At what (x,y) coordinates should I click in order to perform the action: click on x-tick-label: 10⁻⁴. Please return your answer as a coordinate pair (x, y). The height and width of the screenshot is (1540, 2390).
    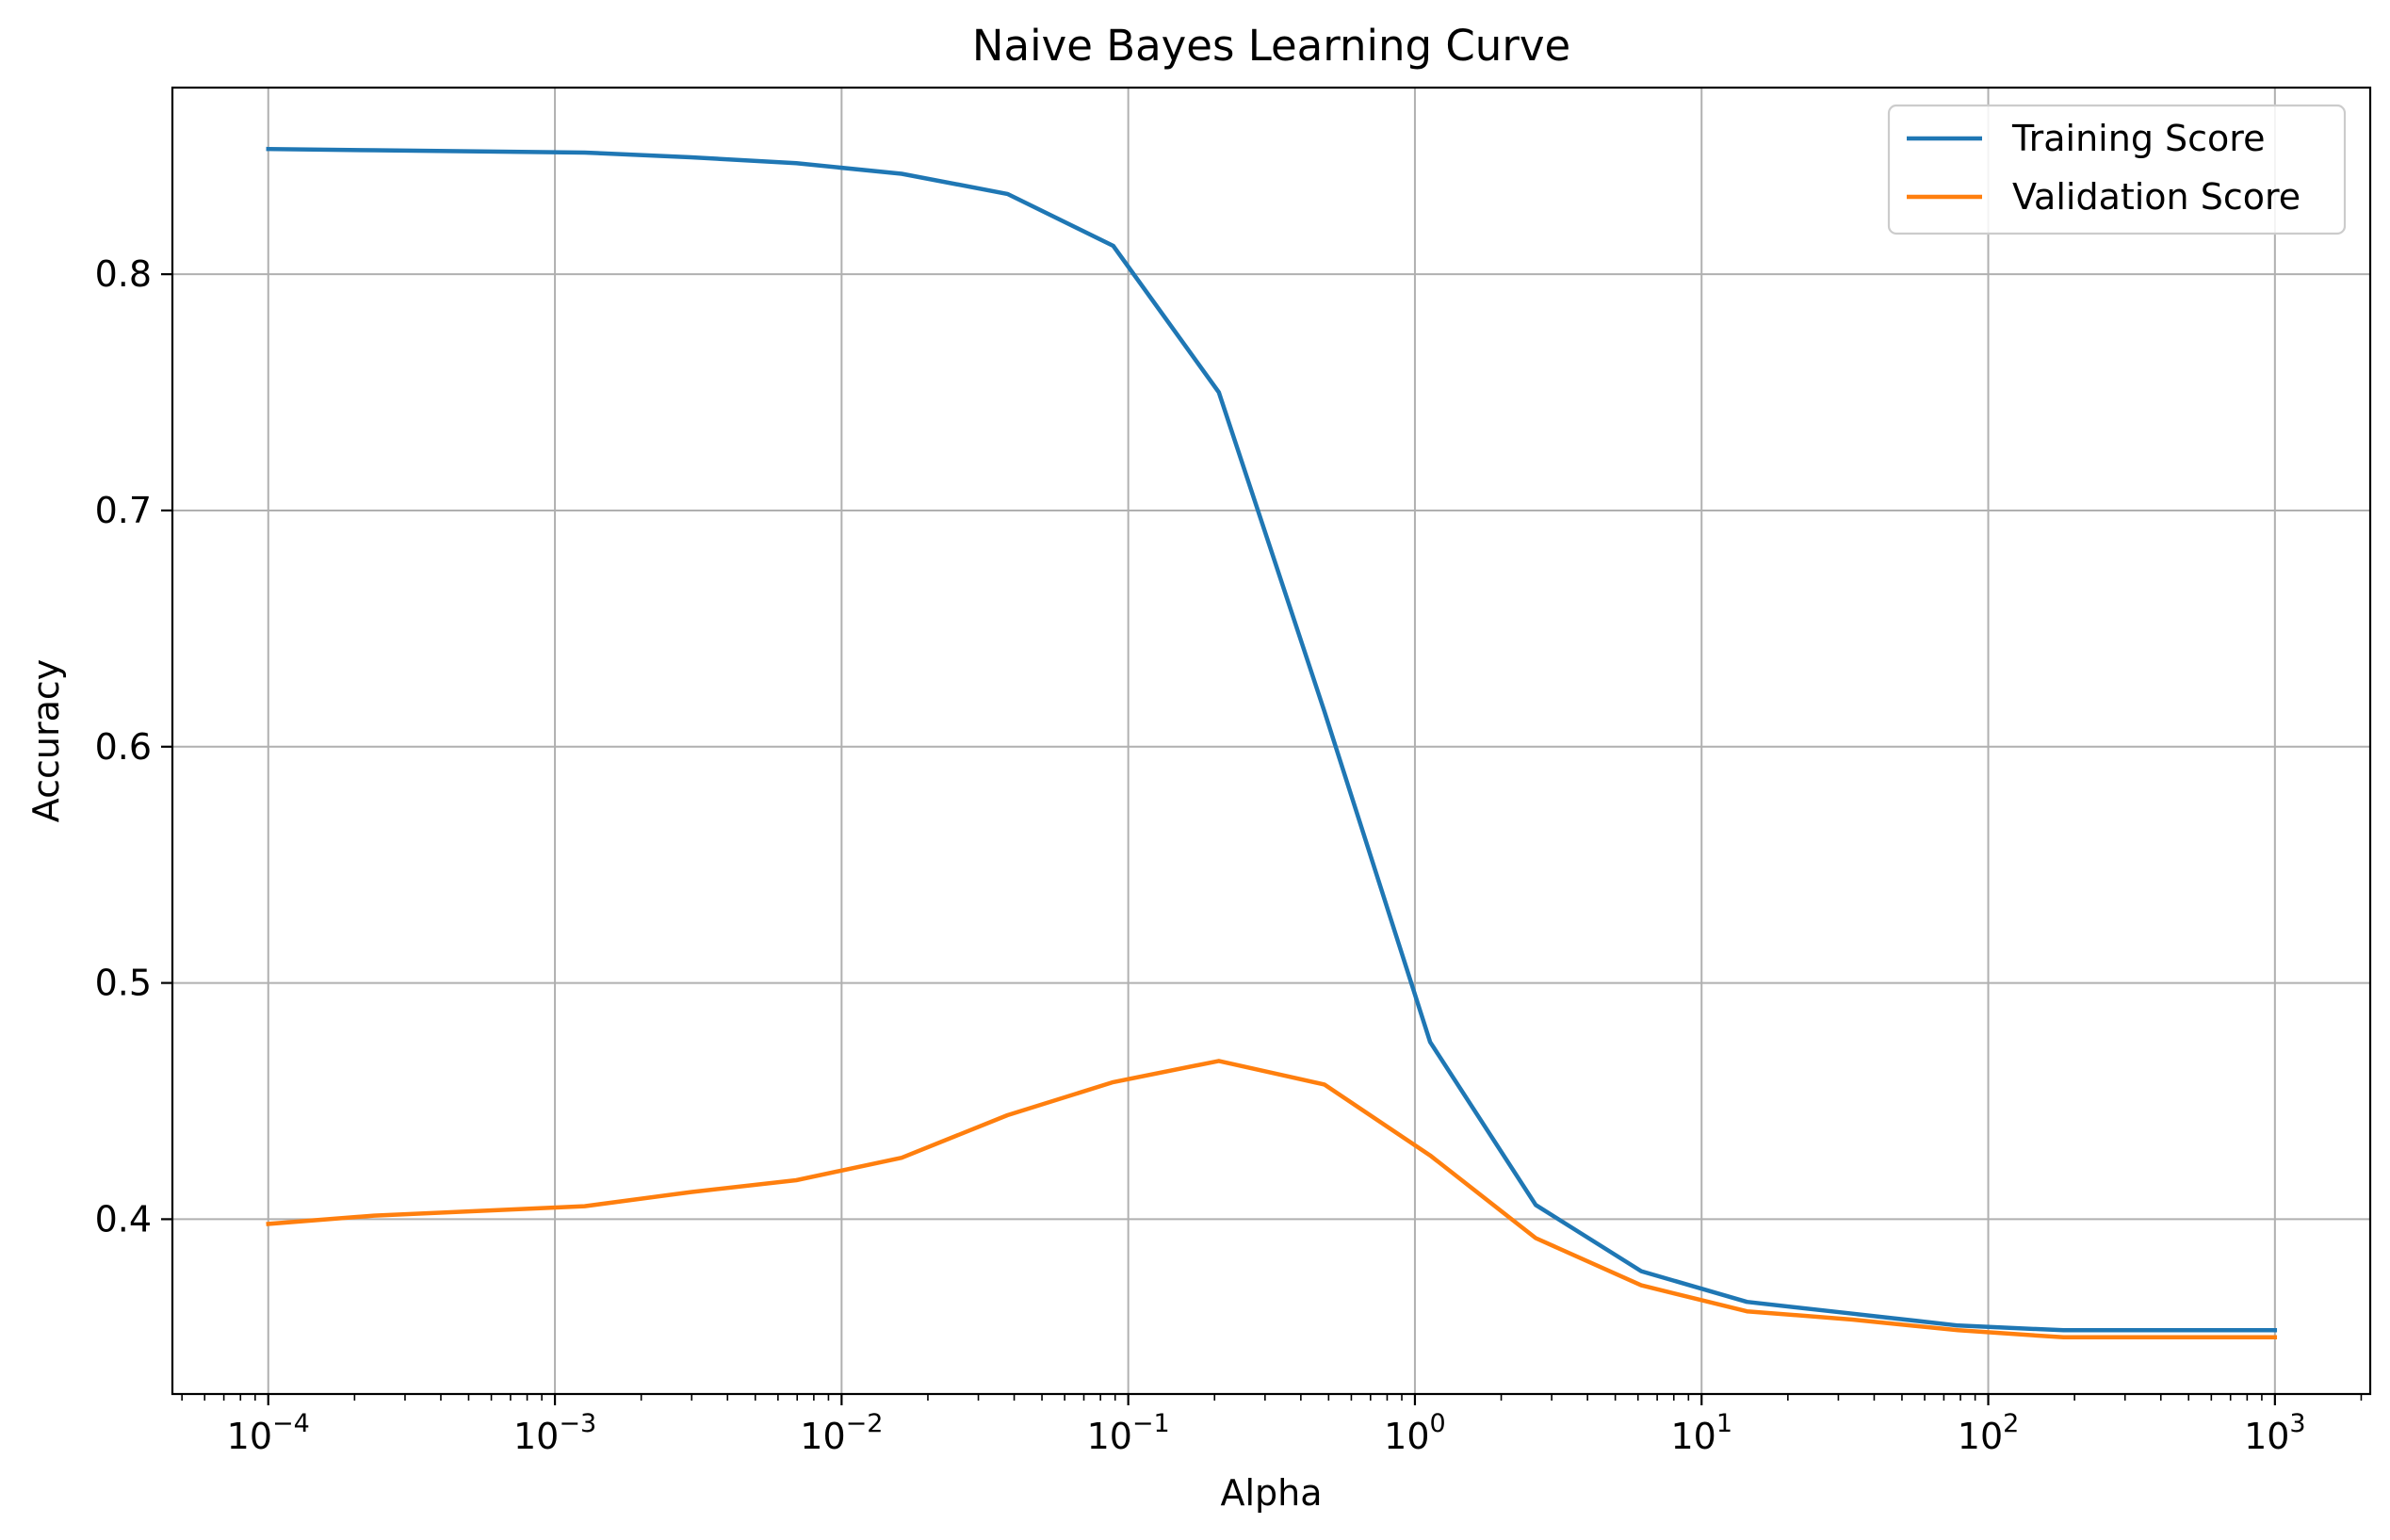
    Looking at the image, I should click on (268, 1433).